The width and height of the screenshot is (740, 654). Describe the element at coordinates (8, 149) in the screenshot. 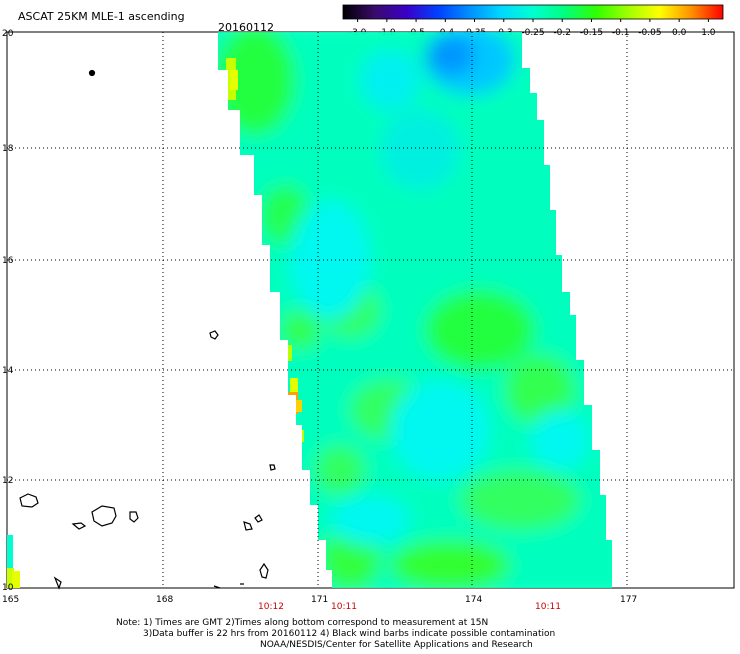

I see `lat-label: 18` at that location.